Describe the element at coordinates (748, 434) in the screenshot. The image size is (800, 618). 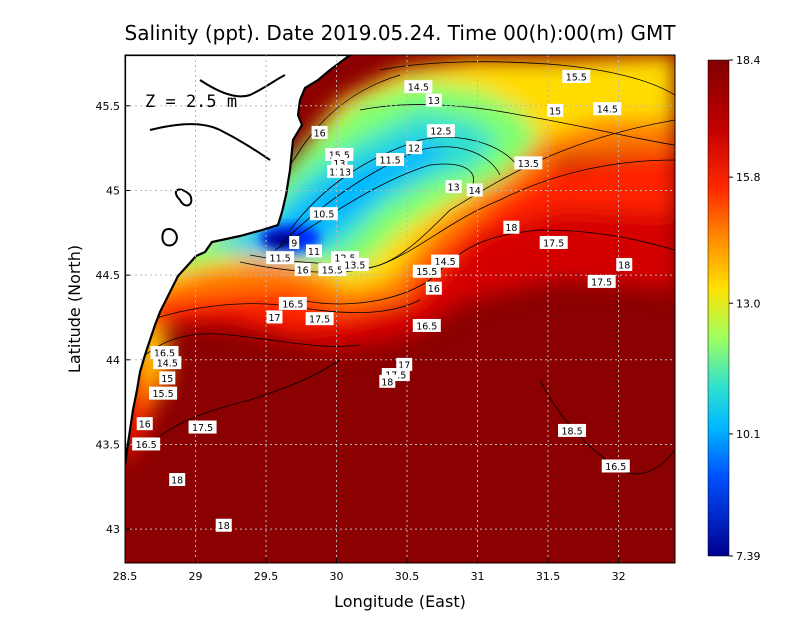
I see `colorbar-tick-label: 10.1` at that location.